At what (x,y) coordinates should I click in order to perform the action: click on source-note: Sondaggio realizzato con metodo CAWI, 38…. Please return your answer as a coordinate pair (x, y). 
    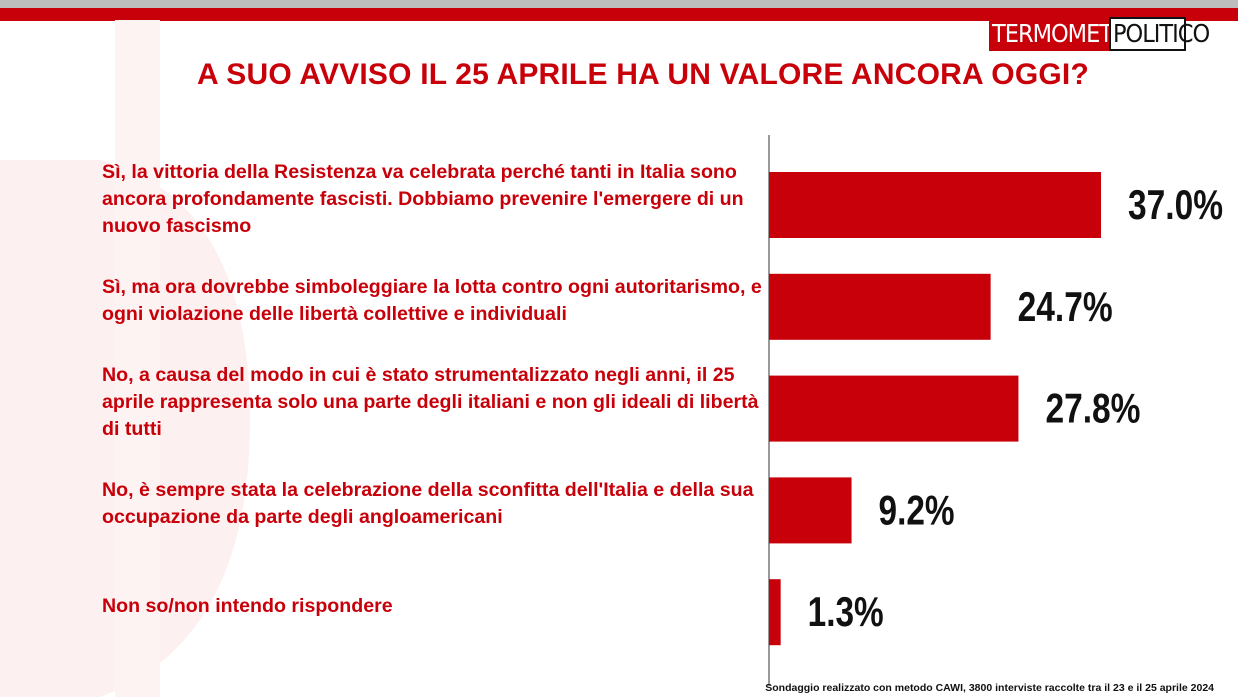
    Looking at the image, I should click on (989, 688).